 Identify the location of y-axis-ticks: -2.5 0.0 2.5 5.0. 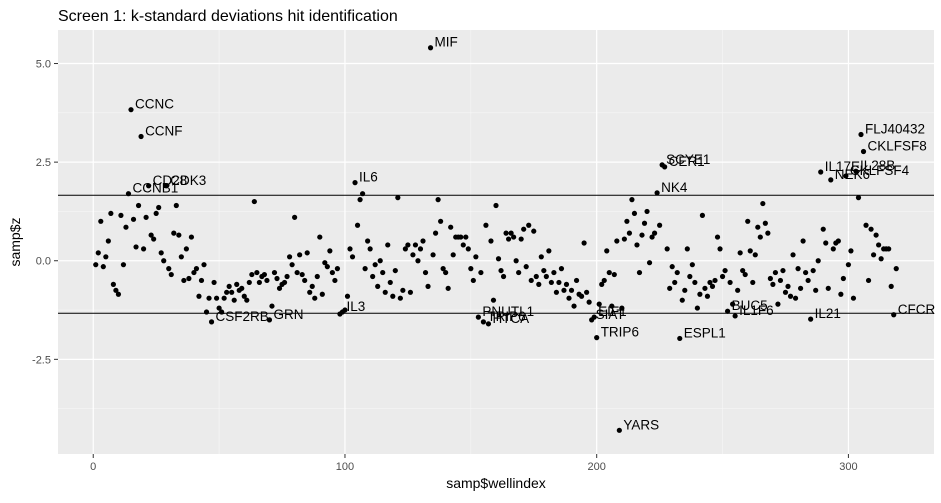
(45, 212).